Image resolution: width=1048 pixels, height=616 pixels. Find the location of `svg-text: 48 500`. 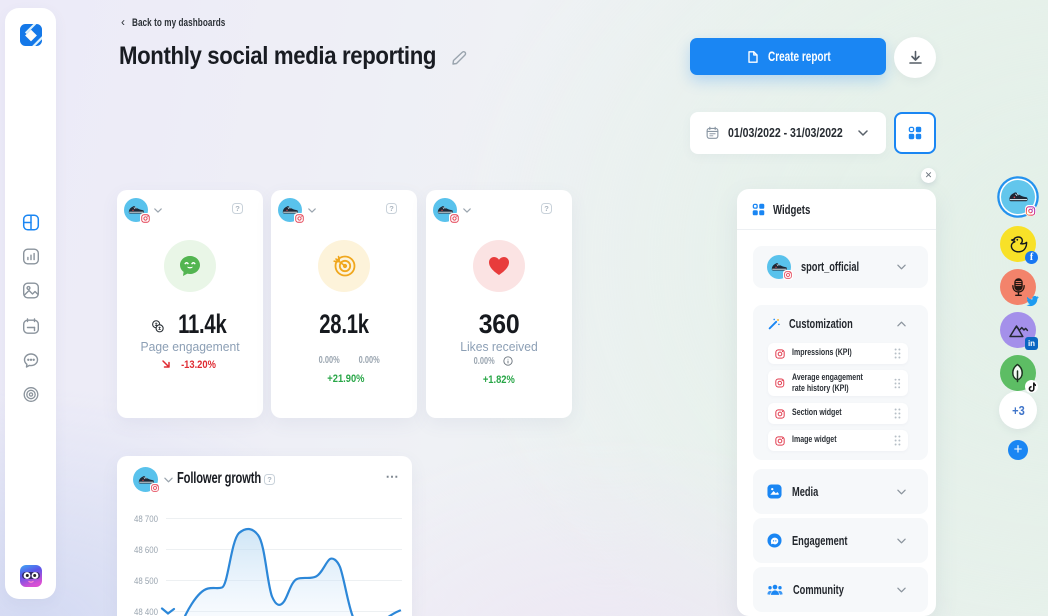

svg-text: 48 500 is located at coordinates (146, 581).